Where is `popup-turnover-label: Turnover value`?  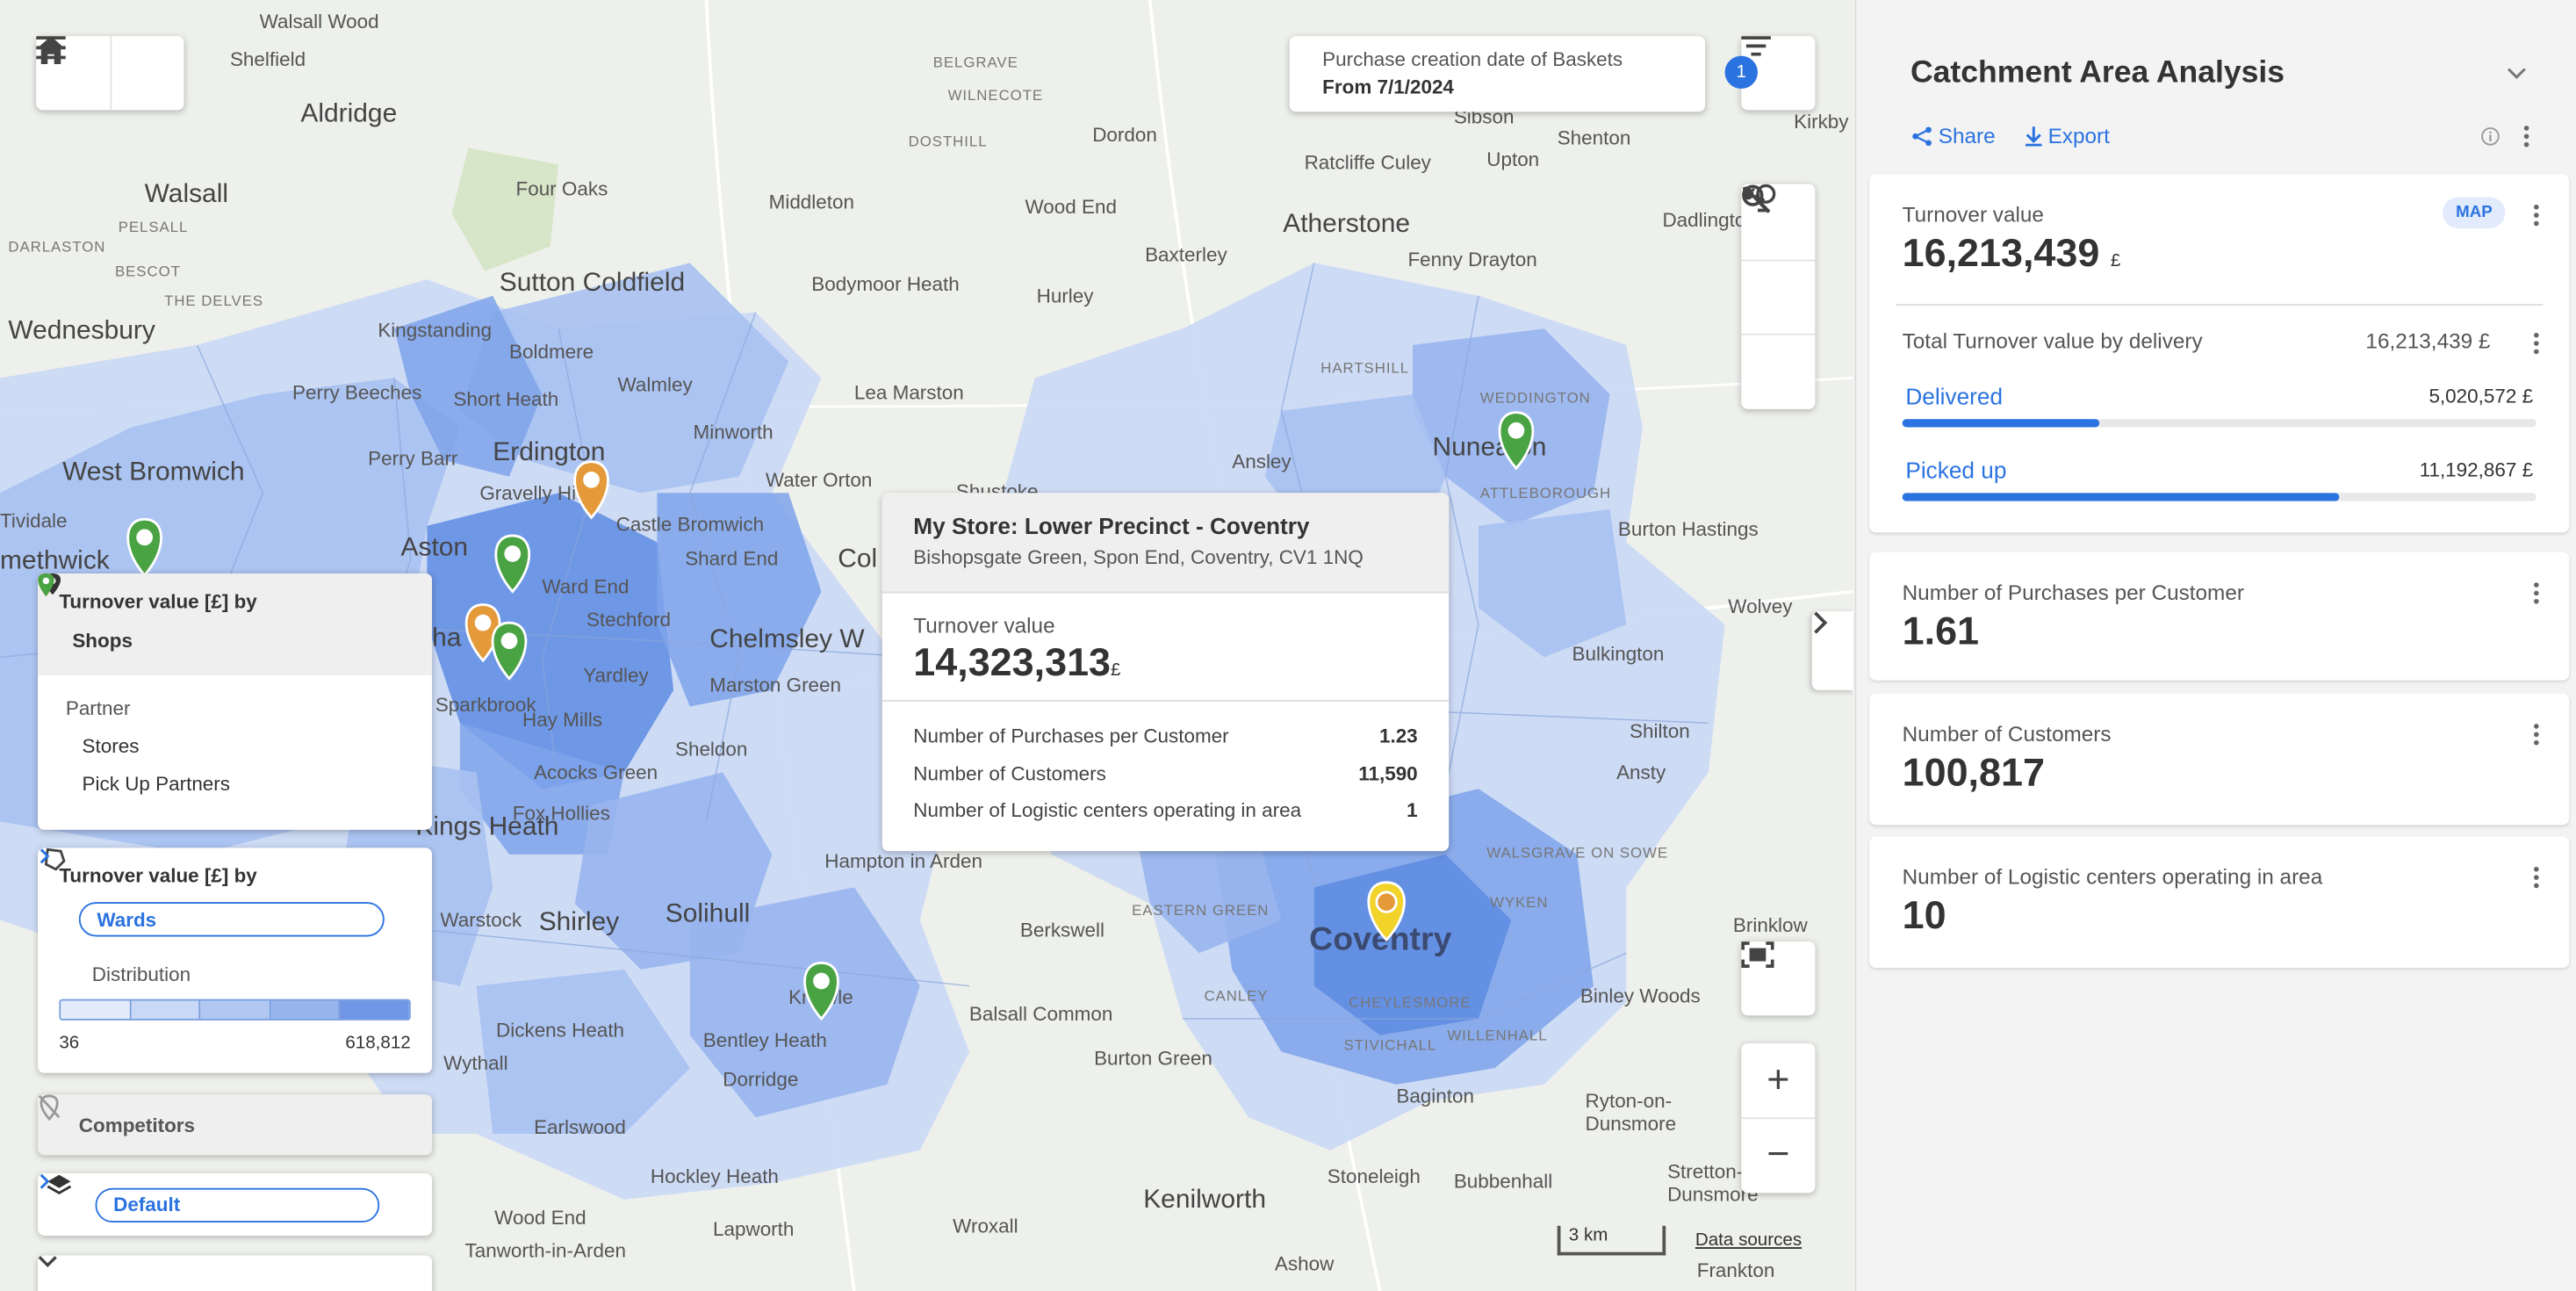
popup-turnover-label: Turnover value is located at coordinates (984, 625).